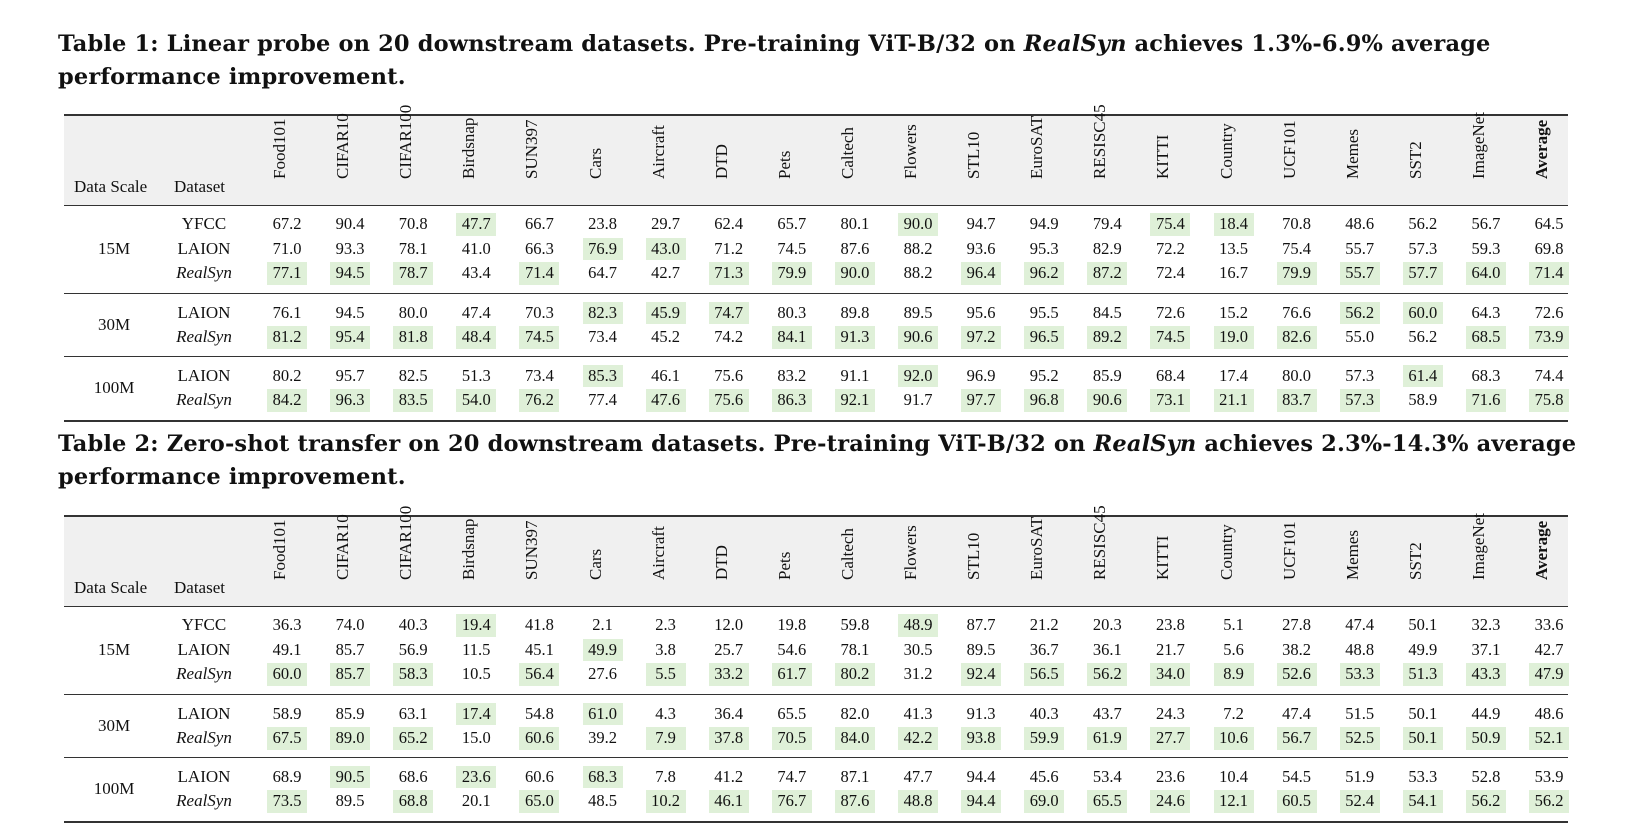  What do you see at coordinates (855, 312) in the screenshot?
I see `table-cell: 89.8` at bounding box center [855, 312].